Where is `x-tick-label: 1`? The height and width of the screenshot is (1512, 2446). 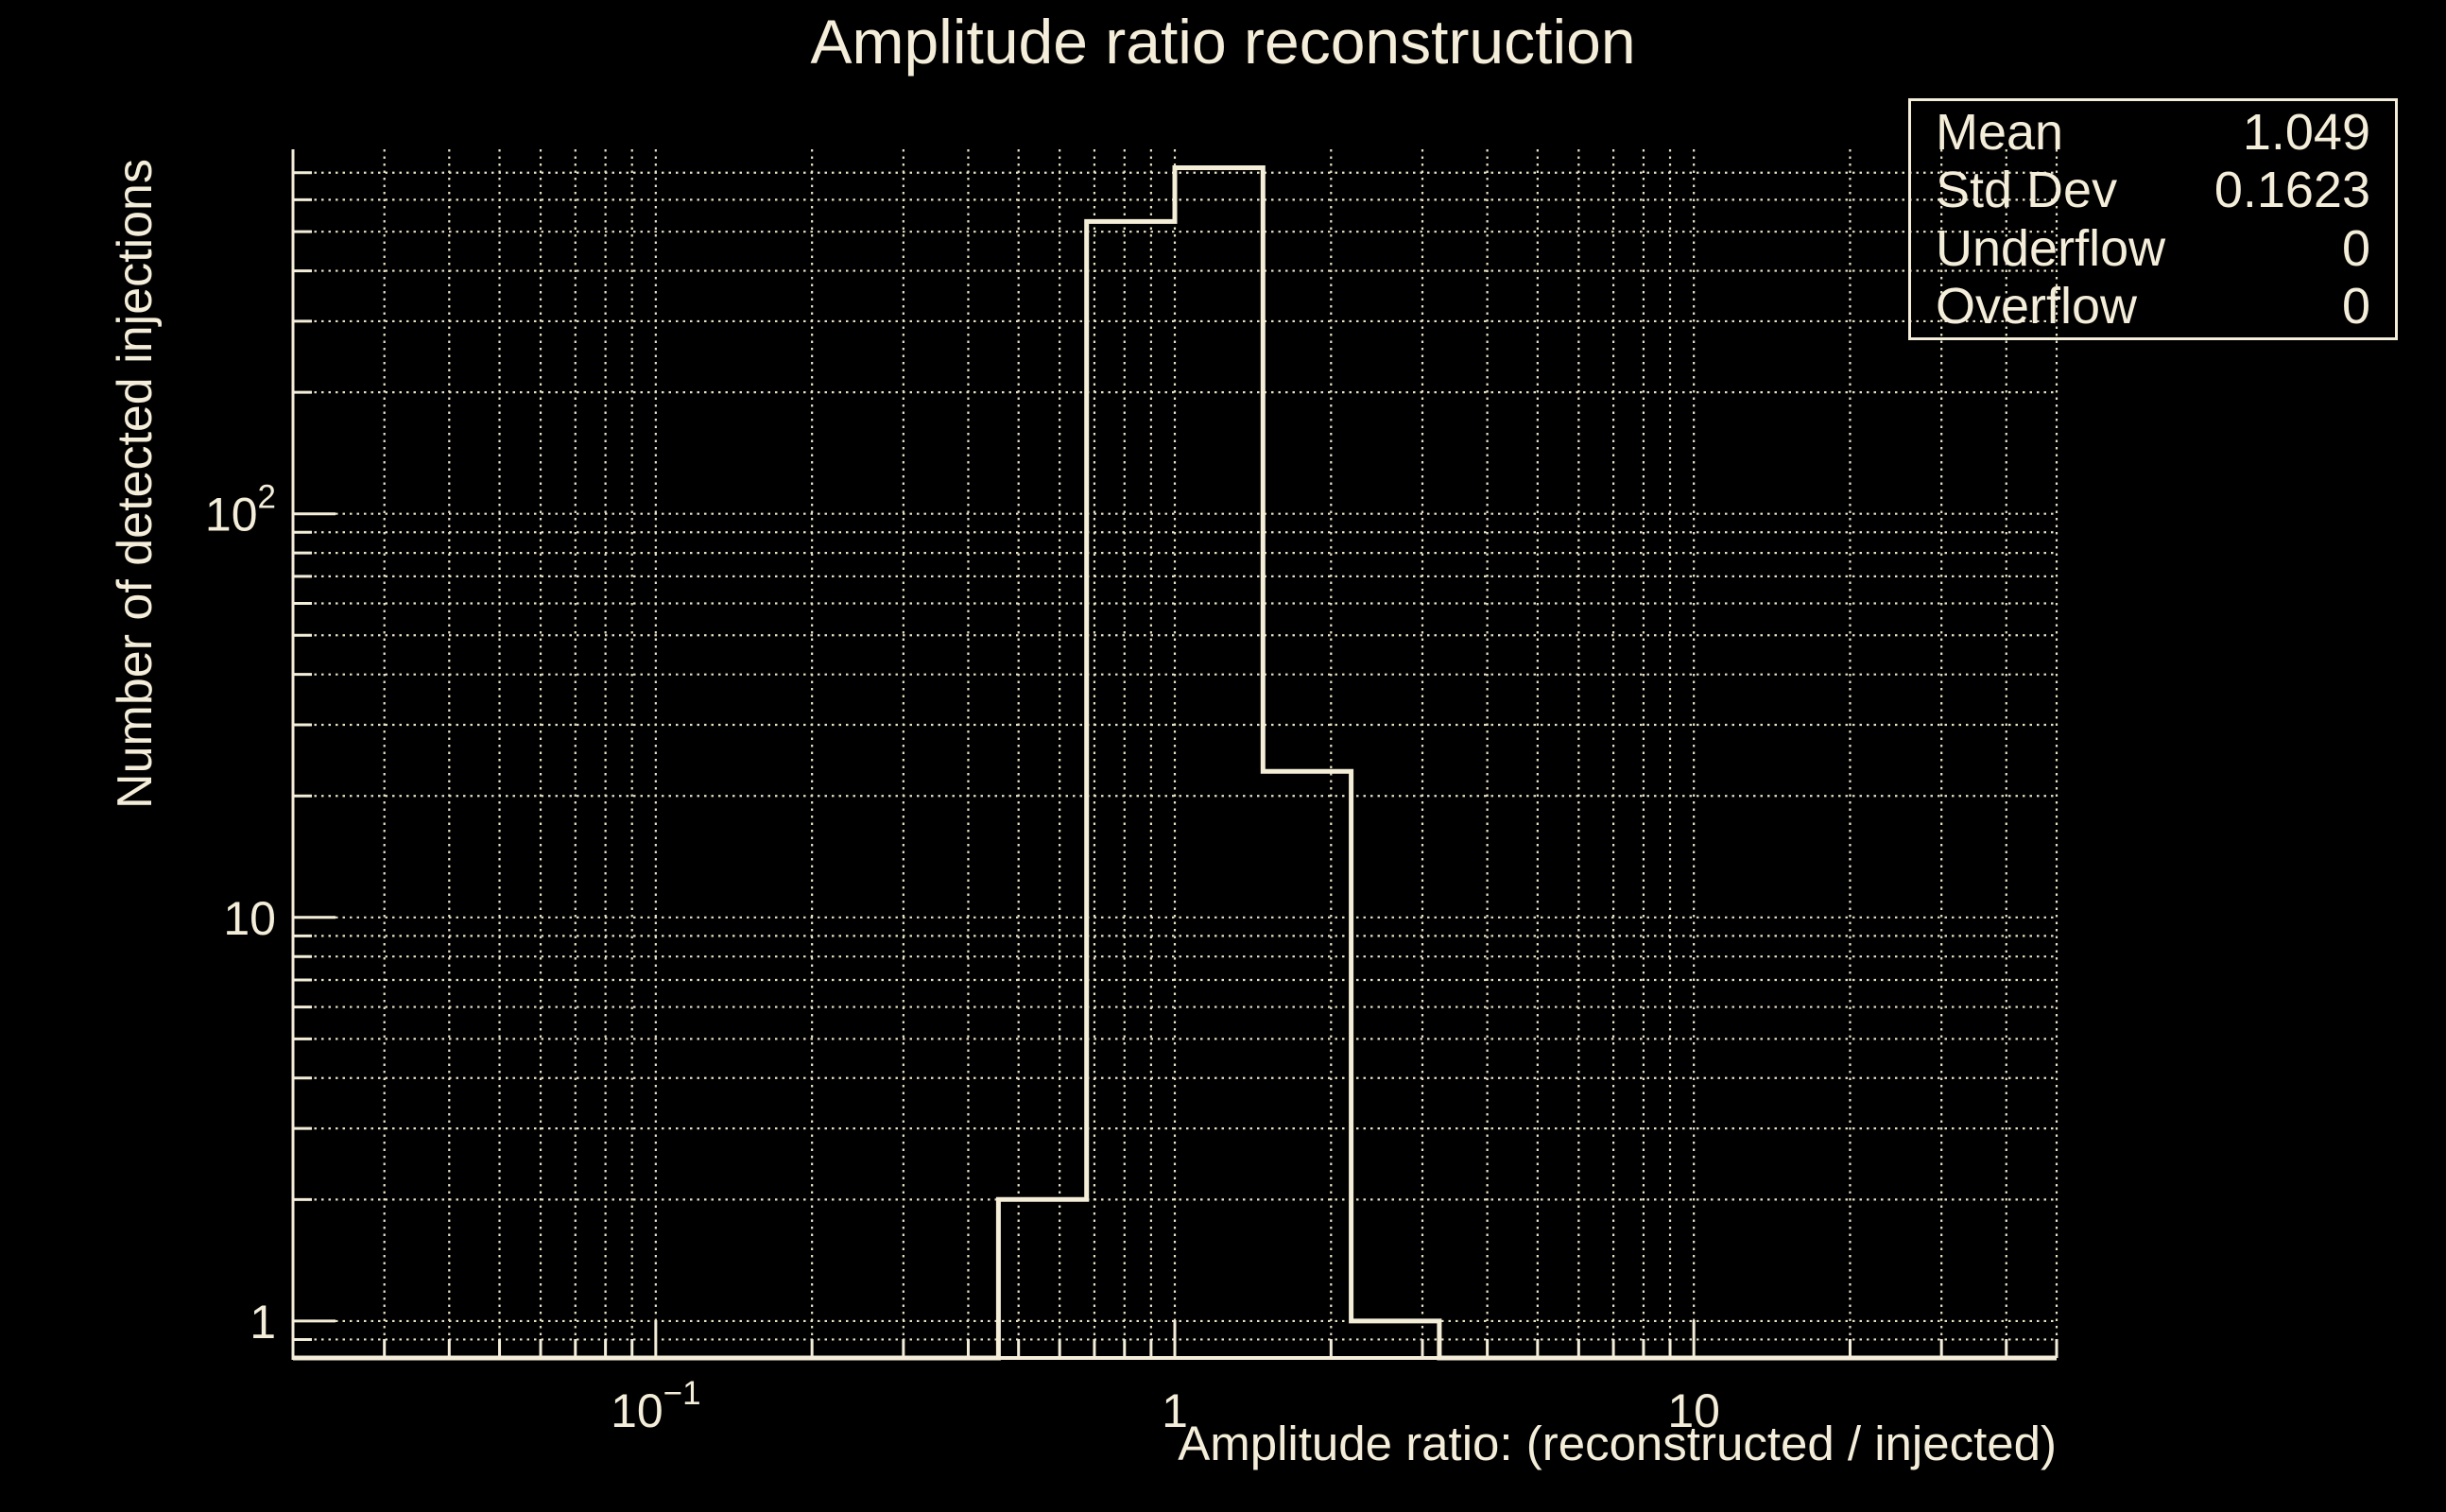 x-tick-label: 1 is located at coordinates (1175, 1410).